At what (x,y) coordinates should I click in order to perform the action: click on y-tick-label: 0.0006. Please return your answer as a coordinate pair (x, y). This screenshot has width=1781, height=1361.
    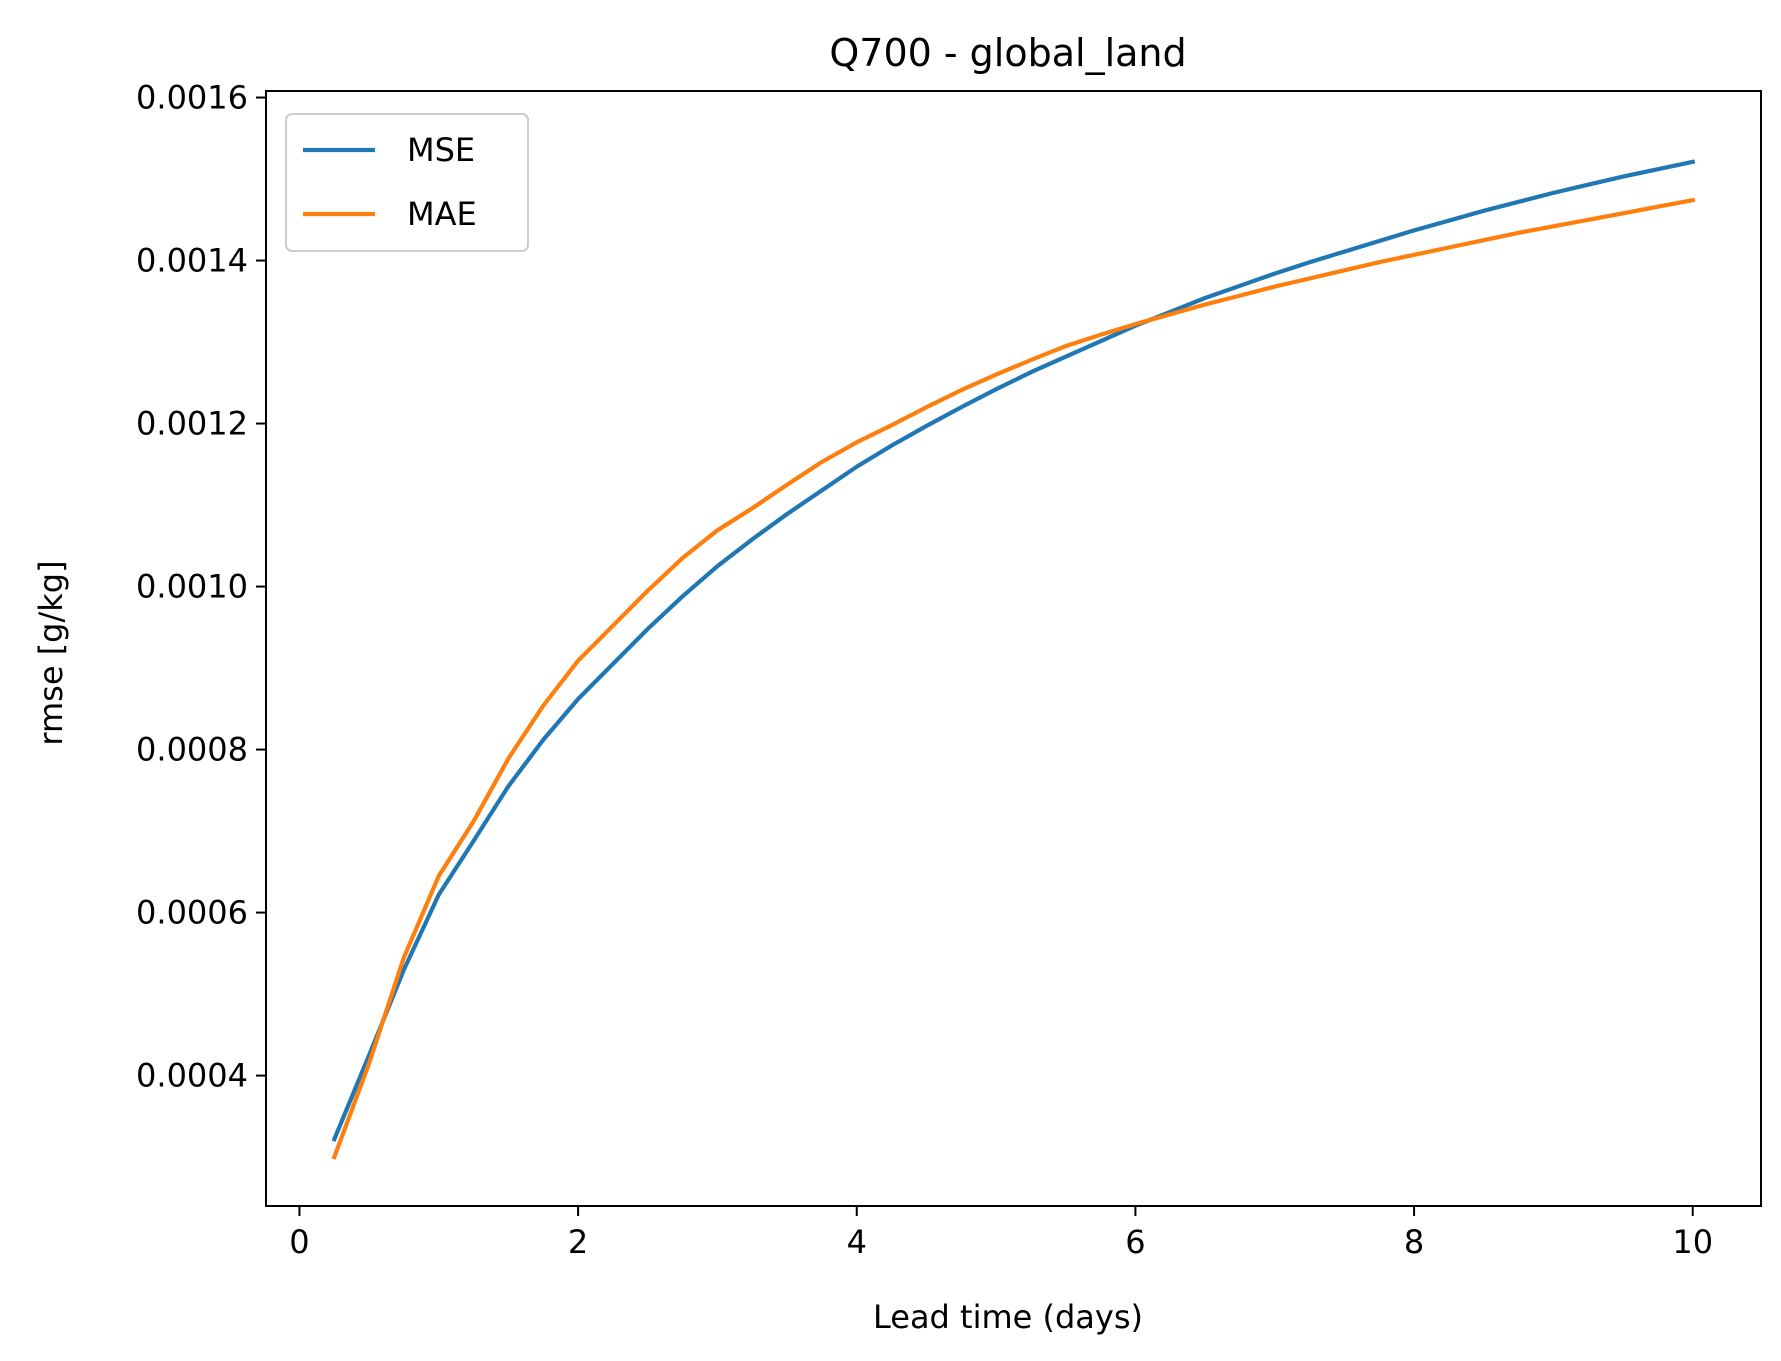
    Looking at the image, I should click on (192, 913).